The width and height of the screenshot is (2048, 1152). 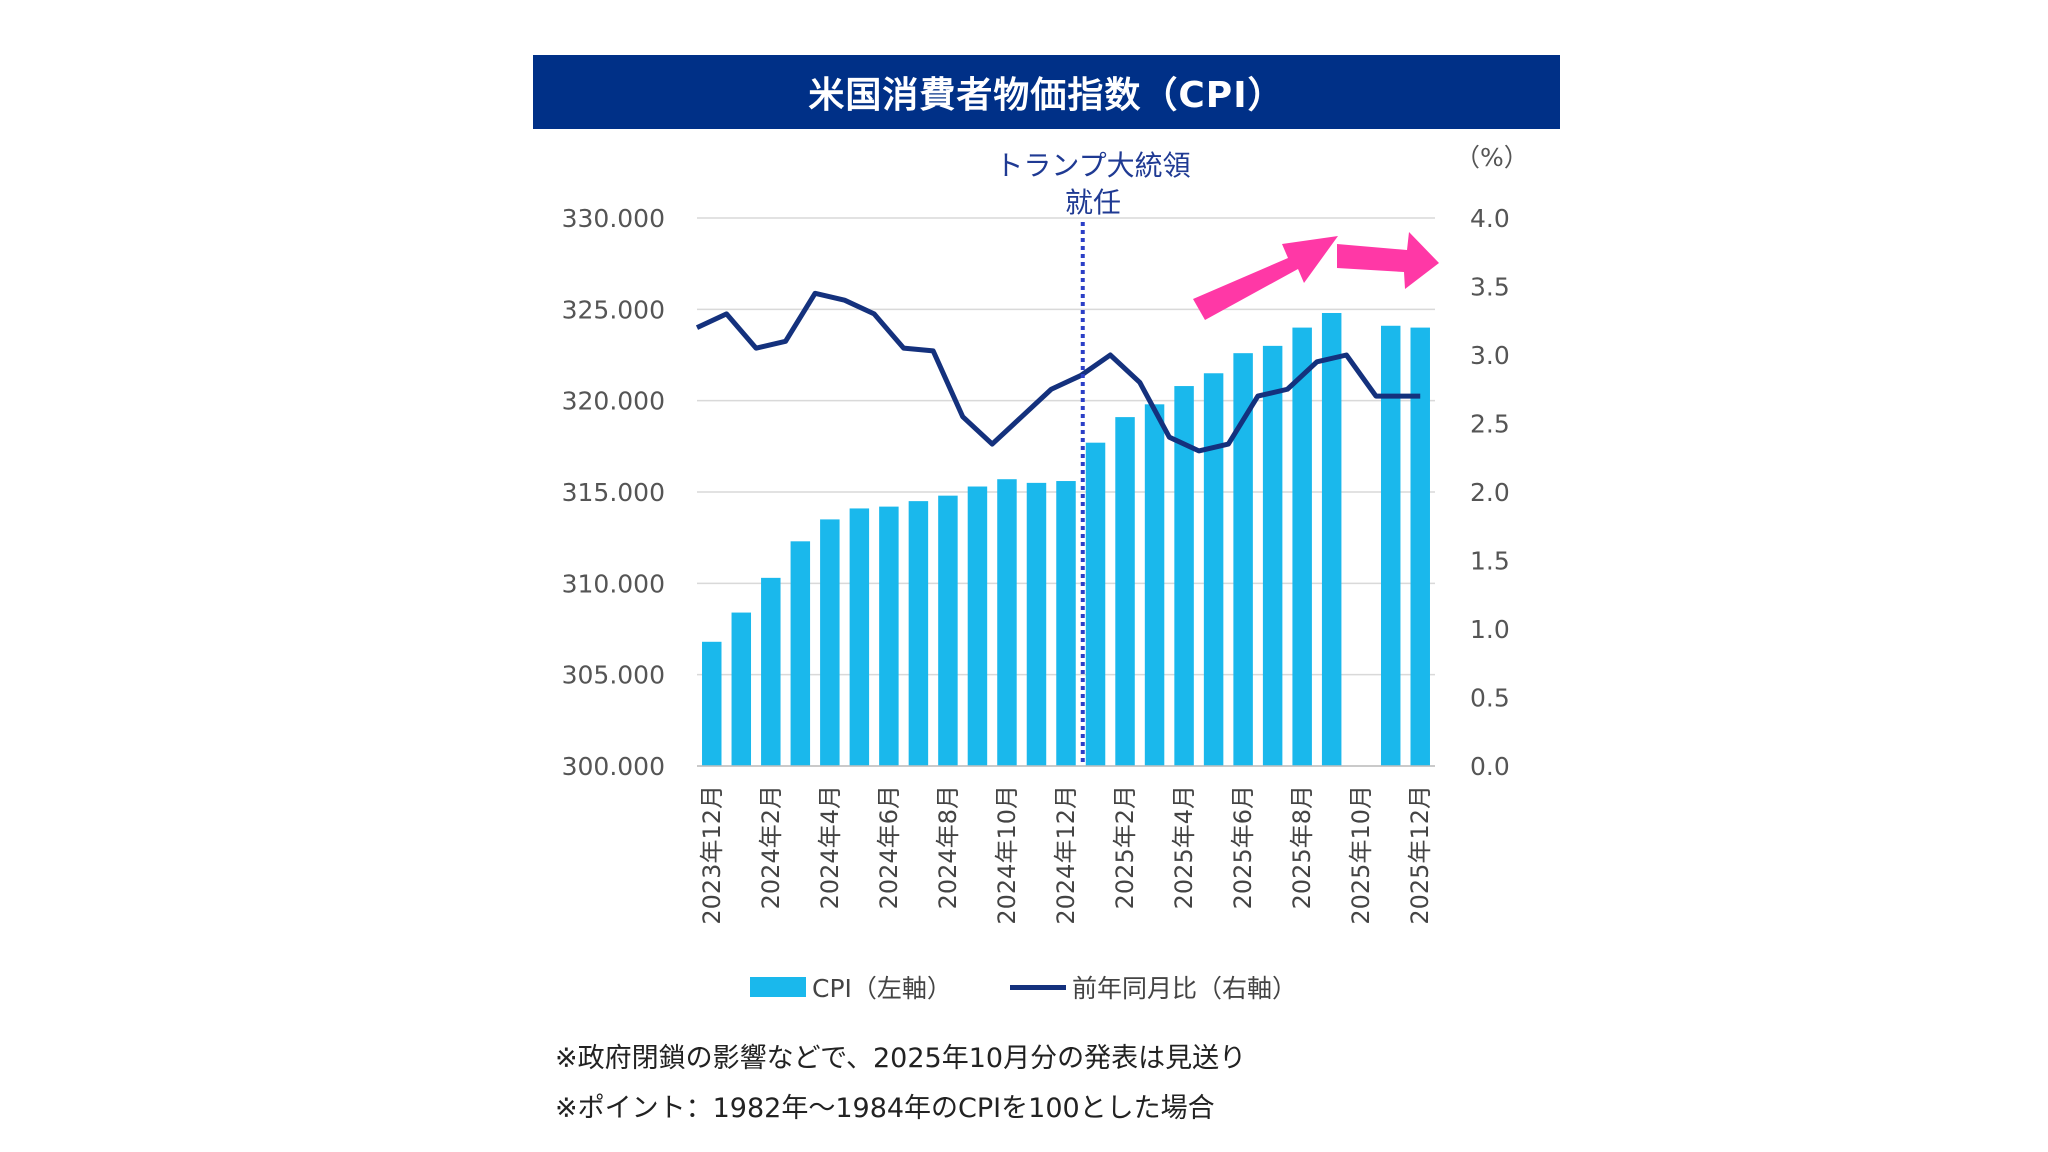 I want to click on x-tick-label: 2025年8月, so click(x=1302, y=847).